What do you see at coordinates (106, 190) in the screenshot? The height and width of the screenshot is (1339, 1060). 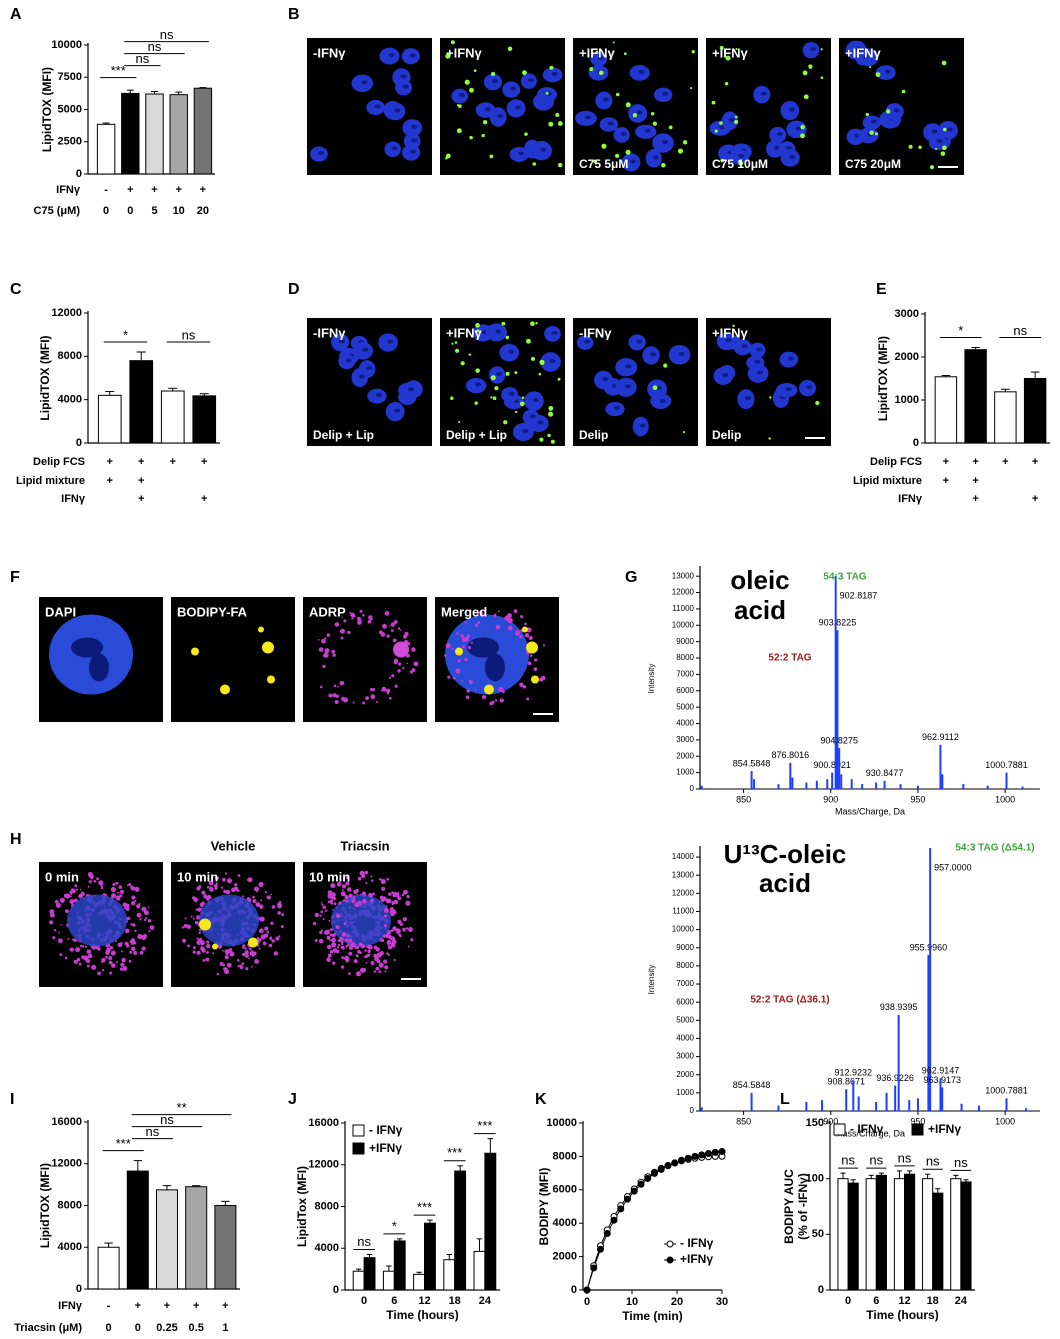 I see `condition-value: -` at bounding box center [106, 190].